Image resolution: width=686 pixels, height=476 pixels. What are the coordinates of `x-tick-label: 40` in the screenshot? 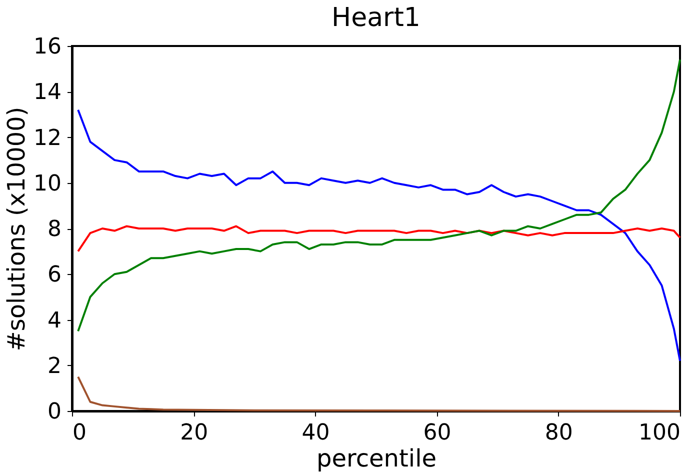 It's located at (316, 433).